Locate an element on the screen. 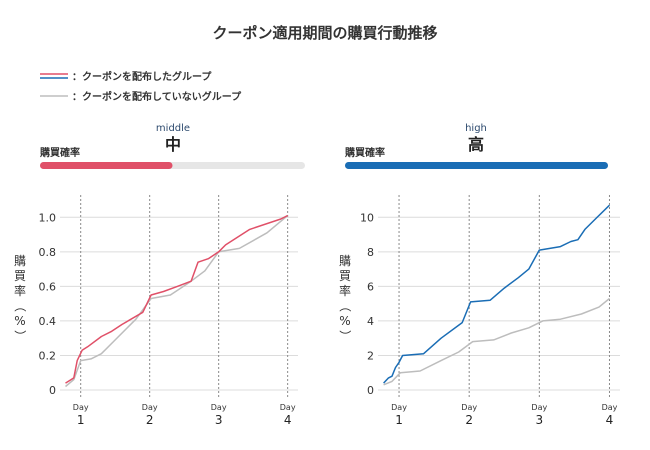 This screenshot has height=450, width=650. y-tick-label: 4 is located at coordinates (370, 321).